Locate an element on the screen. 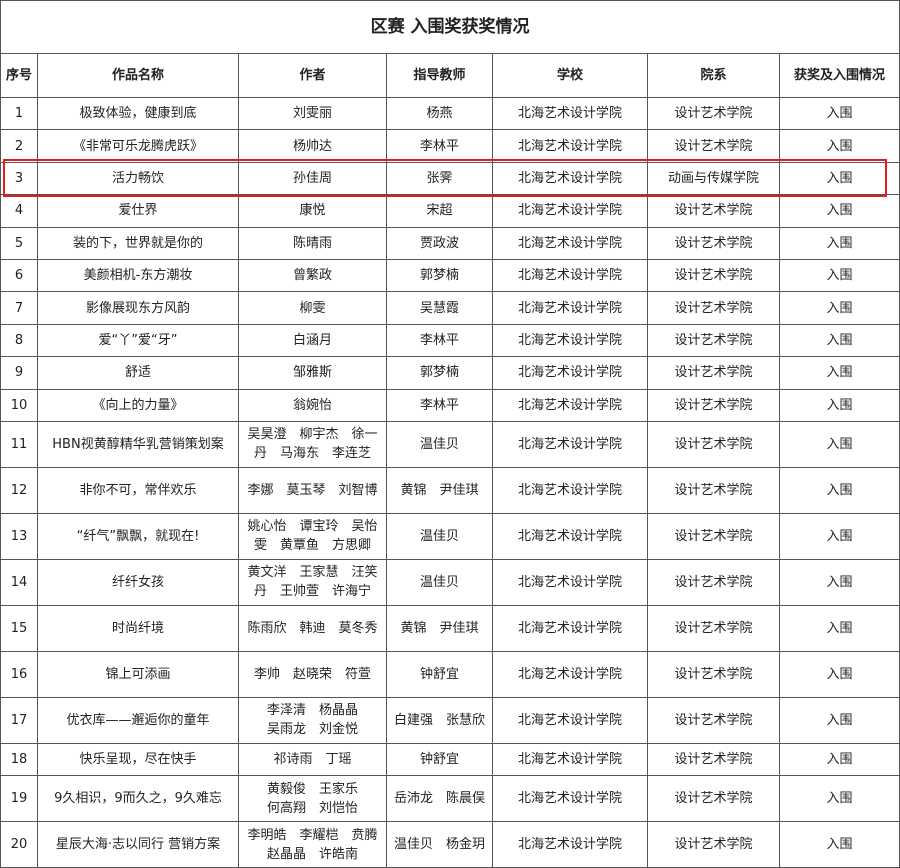 Image resolution: width=900 pixels, height=868 pixels. cell-no: 14 is located at coordinates (19, 582).